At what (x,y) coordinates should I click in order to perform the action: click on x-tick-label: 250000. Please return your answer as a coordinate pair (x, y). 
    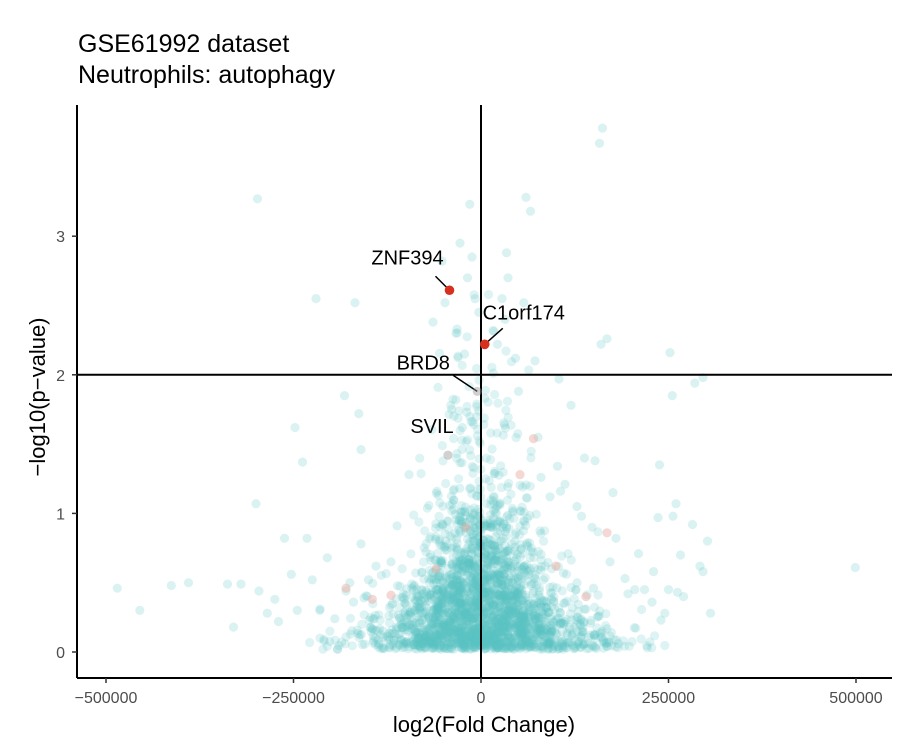
    Looking at the image, I should click on (668, 698).